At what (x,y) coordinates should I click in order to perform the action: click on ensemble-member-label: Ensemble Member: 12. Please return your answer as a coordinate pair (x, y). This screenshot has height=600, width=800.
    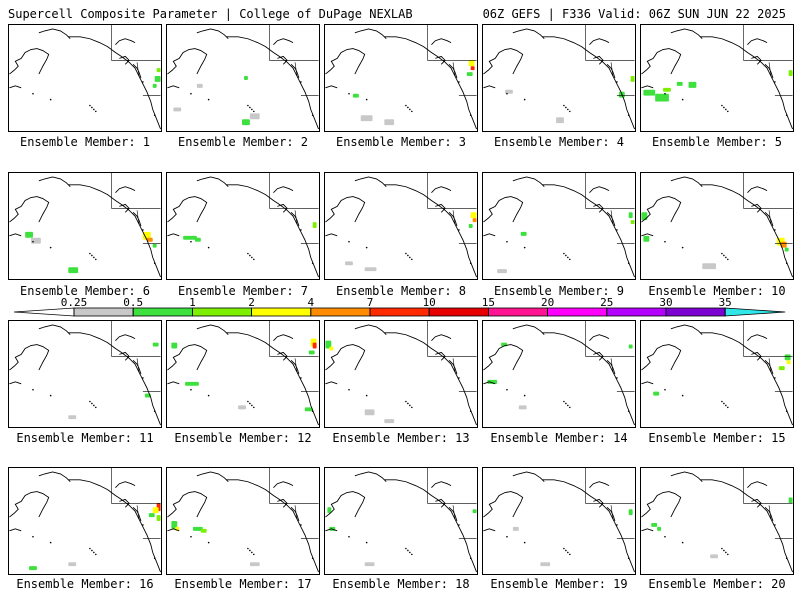
    Looking at the image, I should click on (243, 438).